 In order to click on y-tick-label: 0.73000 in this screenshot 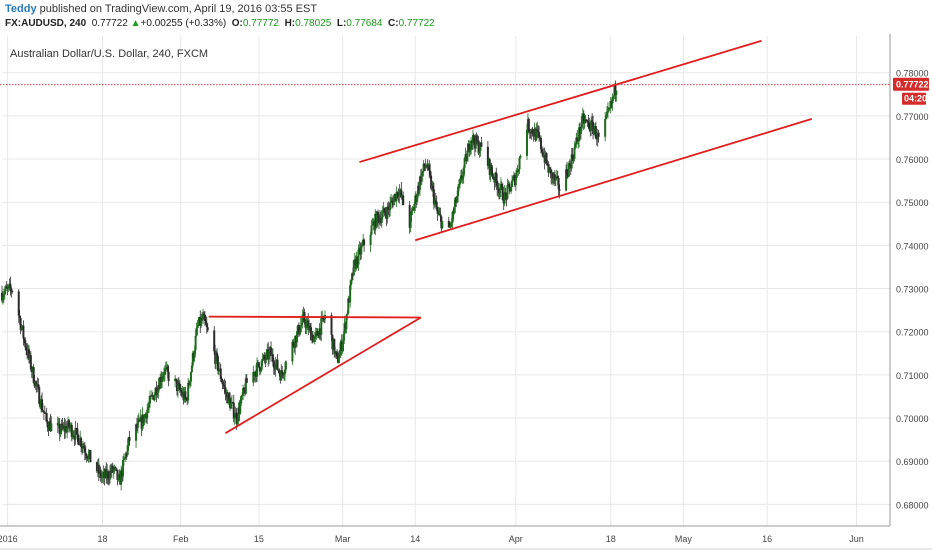, I will do `click(912, 290)`.